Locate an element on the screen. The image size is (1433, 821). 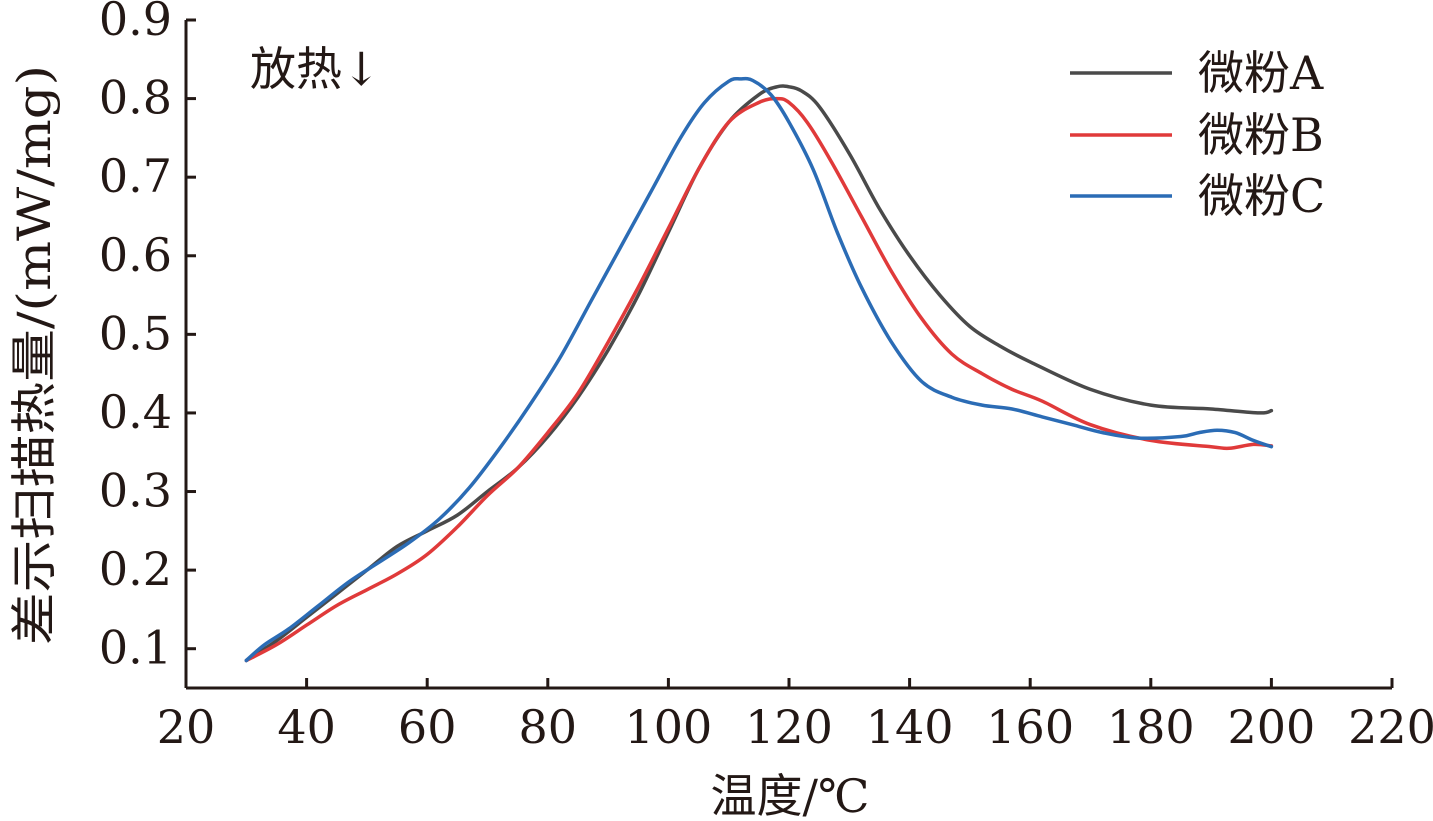
y-tick-label: 0.5 is located at coordinates (135, 333).